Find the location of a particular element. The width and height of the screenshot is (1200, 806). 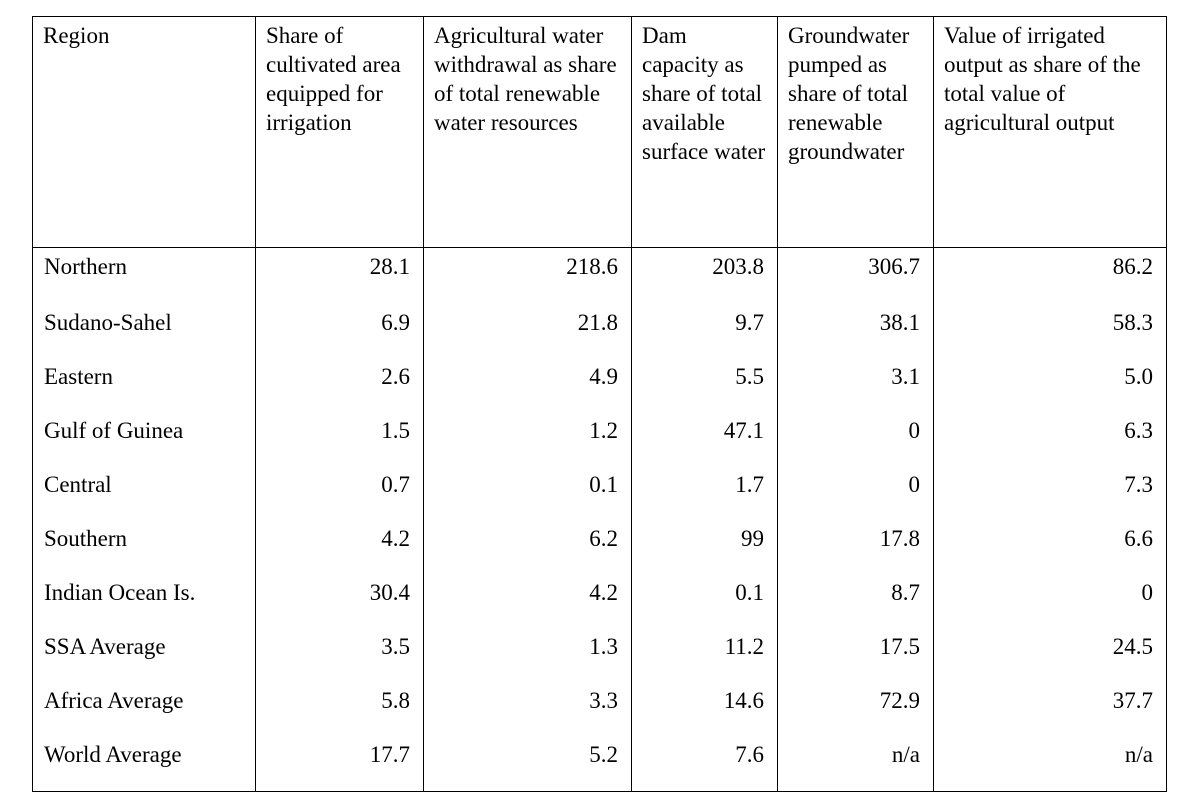

dam-capacity-cell: 203.8 is located at coordinates (704, 274).